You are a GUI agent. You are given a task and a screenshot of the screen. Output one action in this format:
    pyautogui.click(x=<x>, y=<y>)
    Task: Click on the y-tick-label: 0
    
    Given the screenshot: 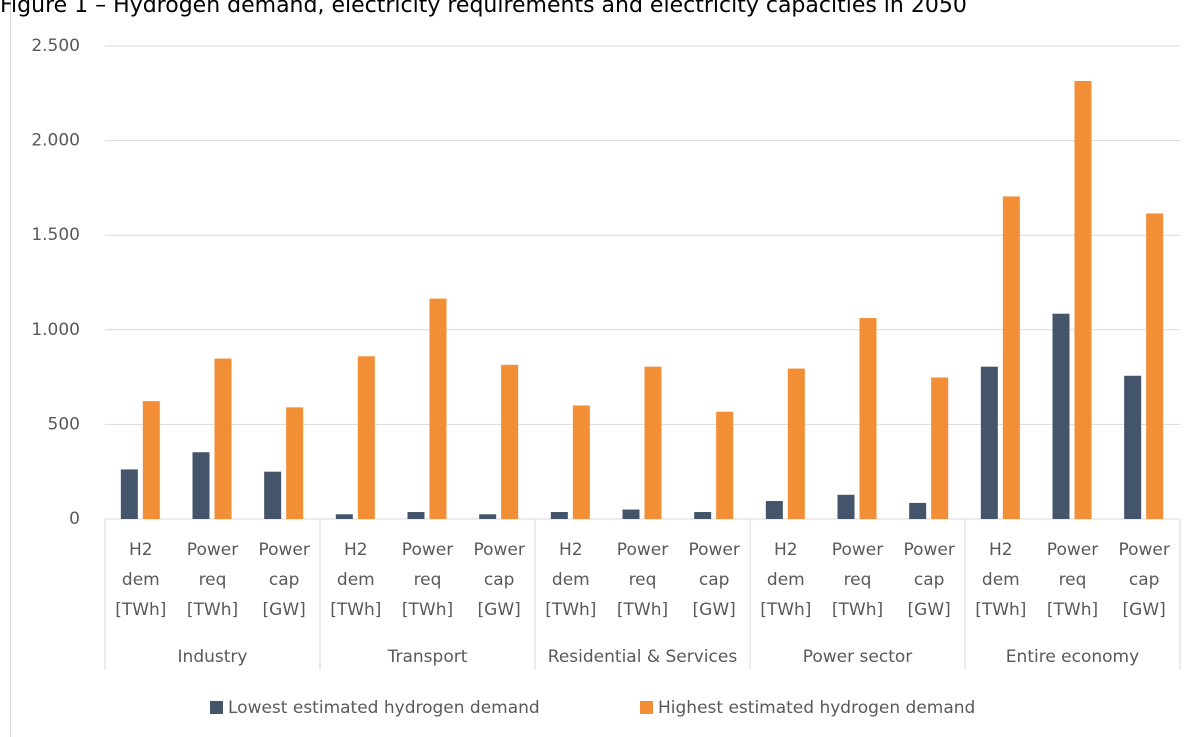 What is the action you would take?
    pyautogui.click(x=74, y=519)
    